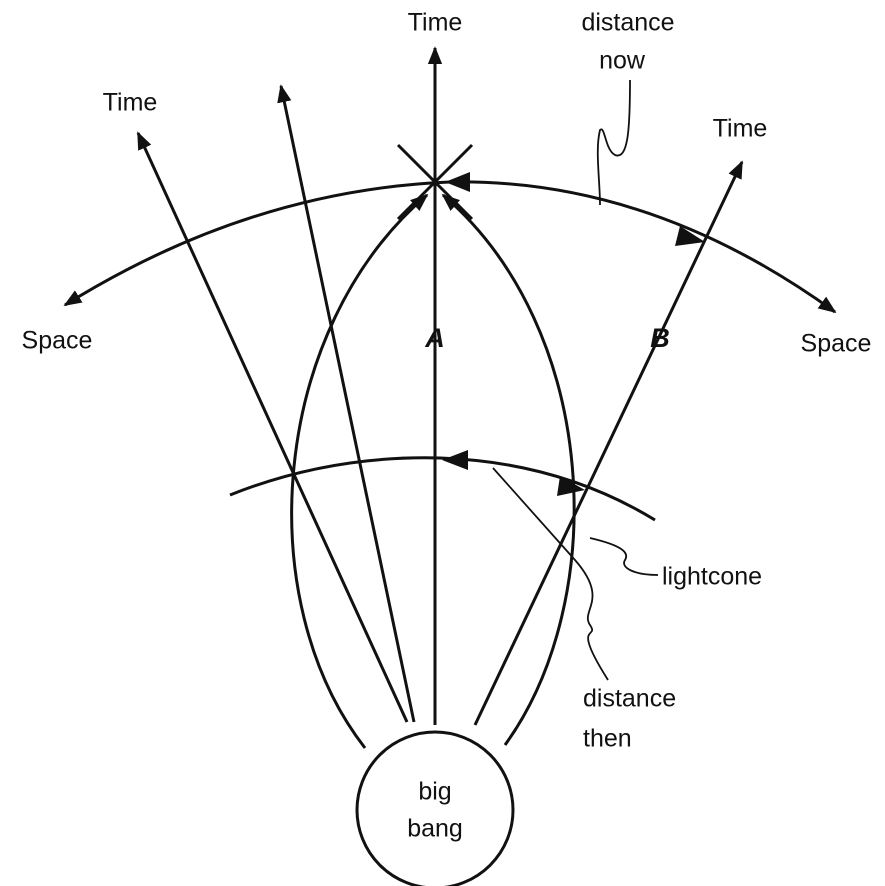 The image size is (885, 886). I want to click on leader-lightcone, so click(624, 556).